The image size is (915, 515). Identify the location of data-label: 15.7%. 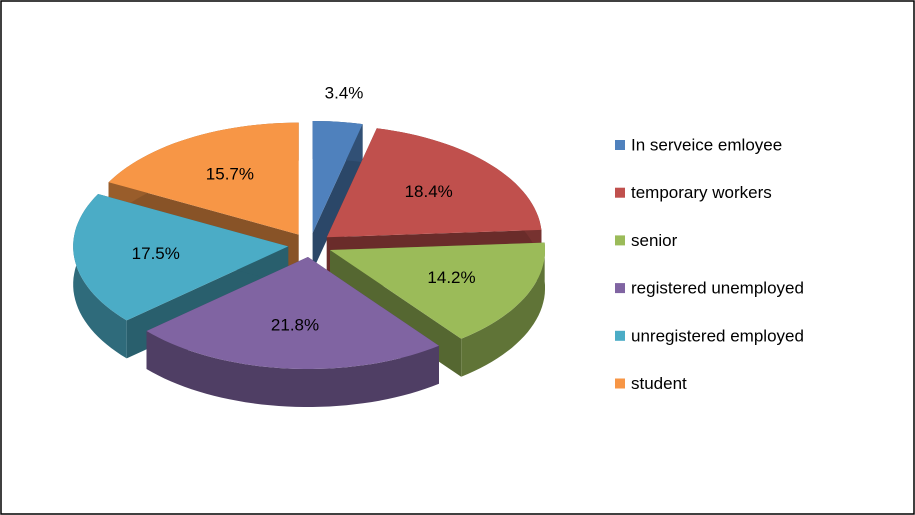
(230, 174).